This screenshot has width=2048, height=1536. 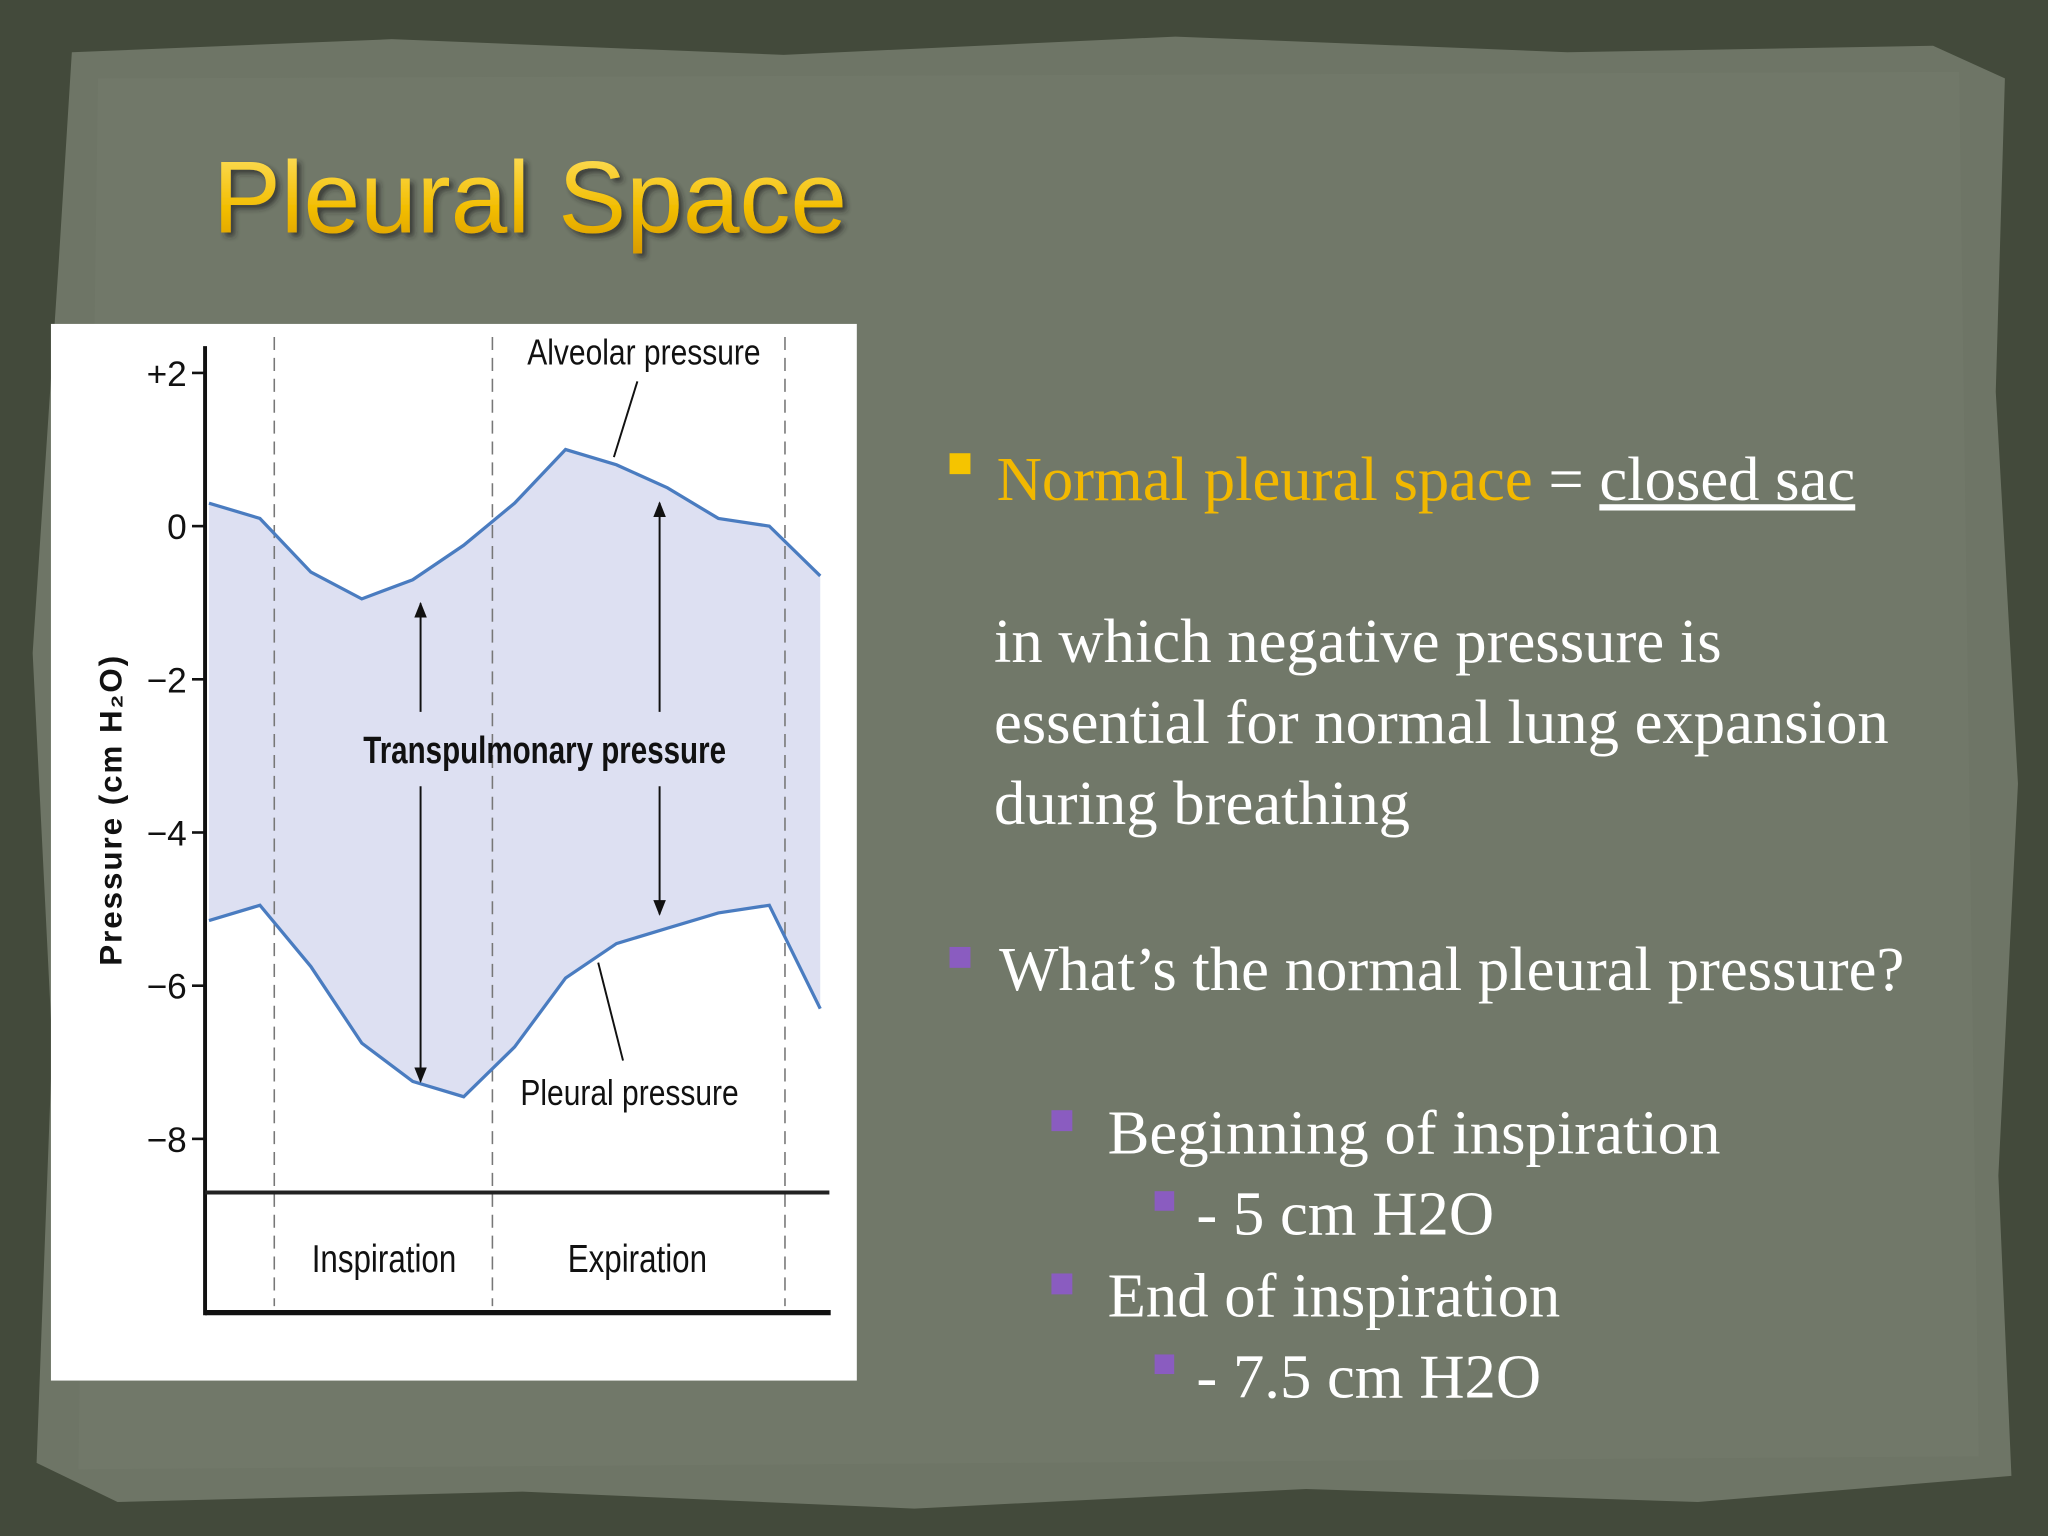 I want to click on transpulmonary-band, so click(x=514, y=773).